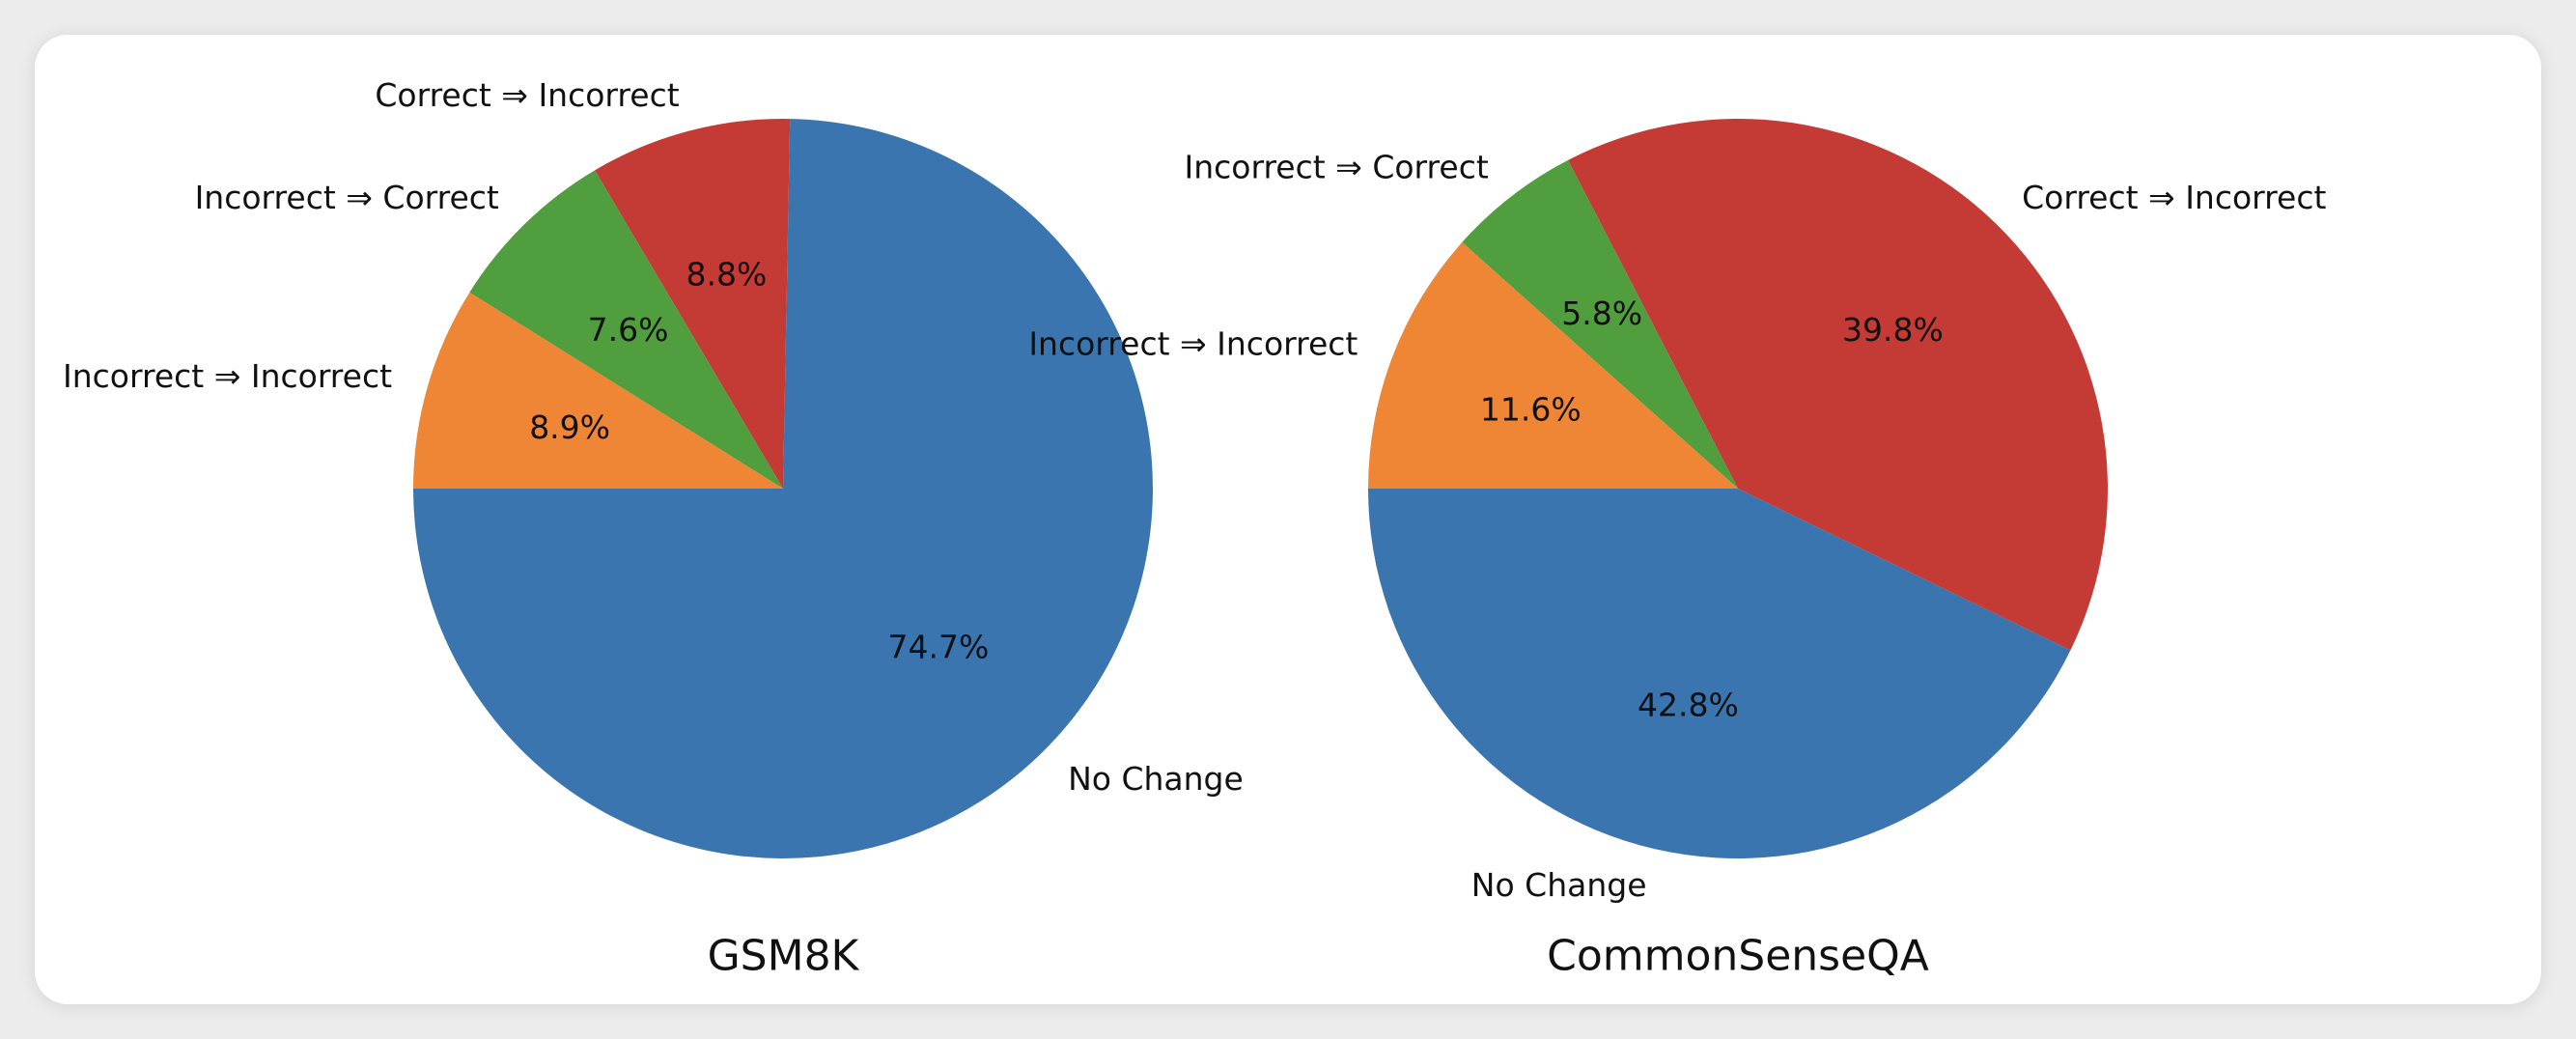 The width and height of the screenshot is (2576, 1039). Describe the element at coordinates (347, 197) in the screenshot. I see `pie-category-label-gsm8k-incorrect-correct: Incorrect ⇒ Correct` at that location.